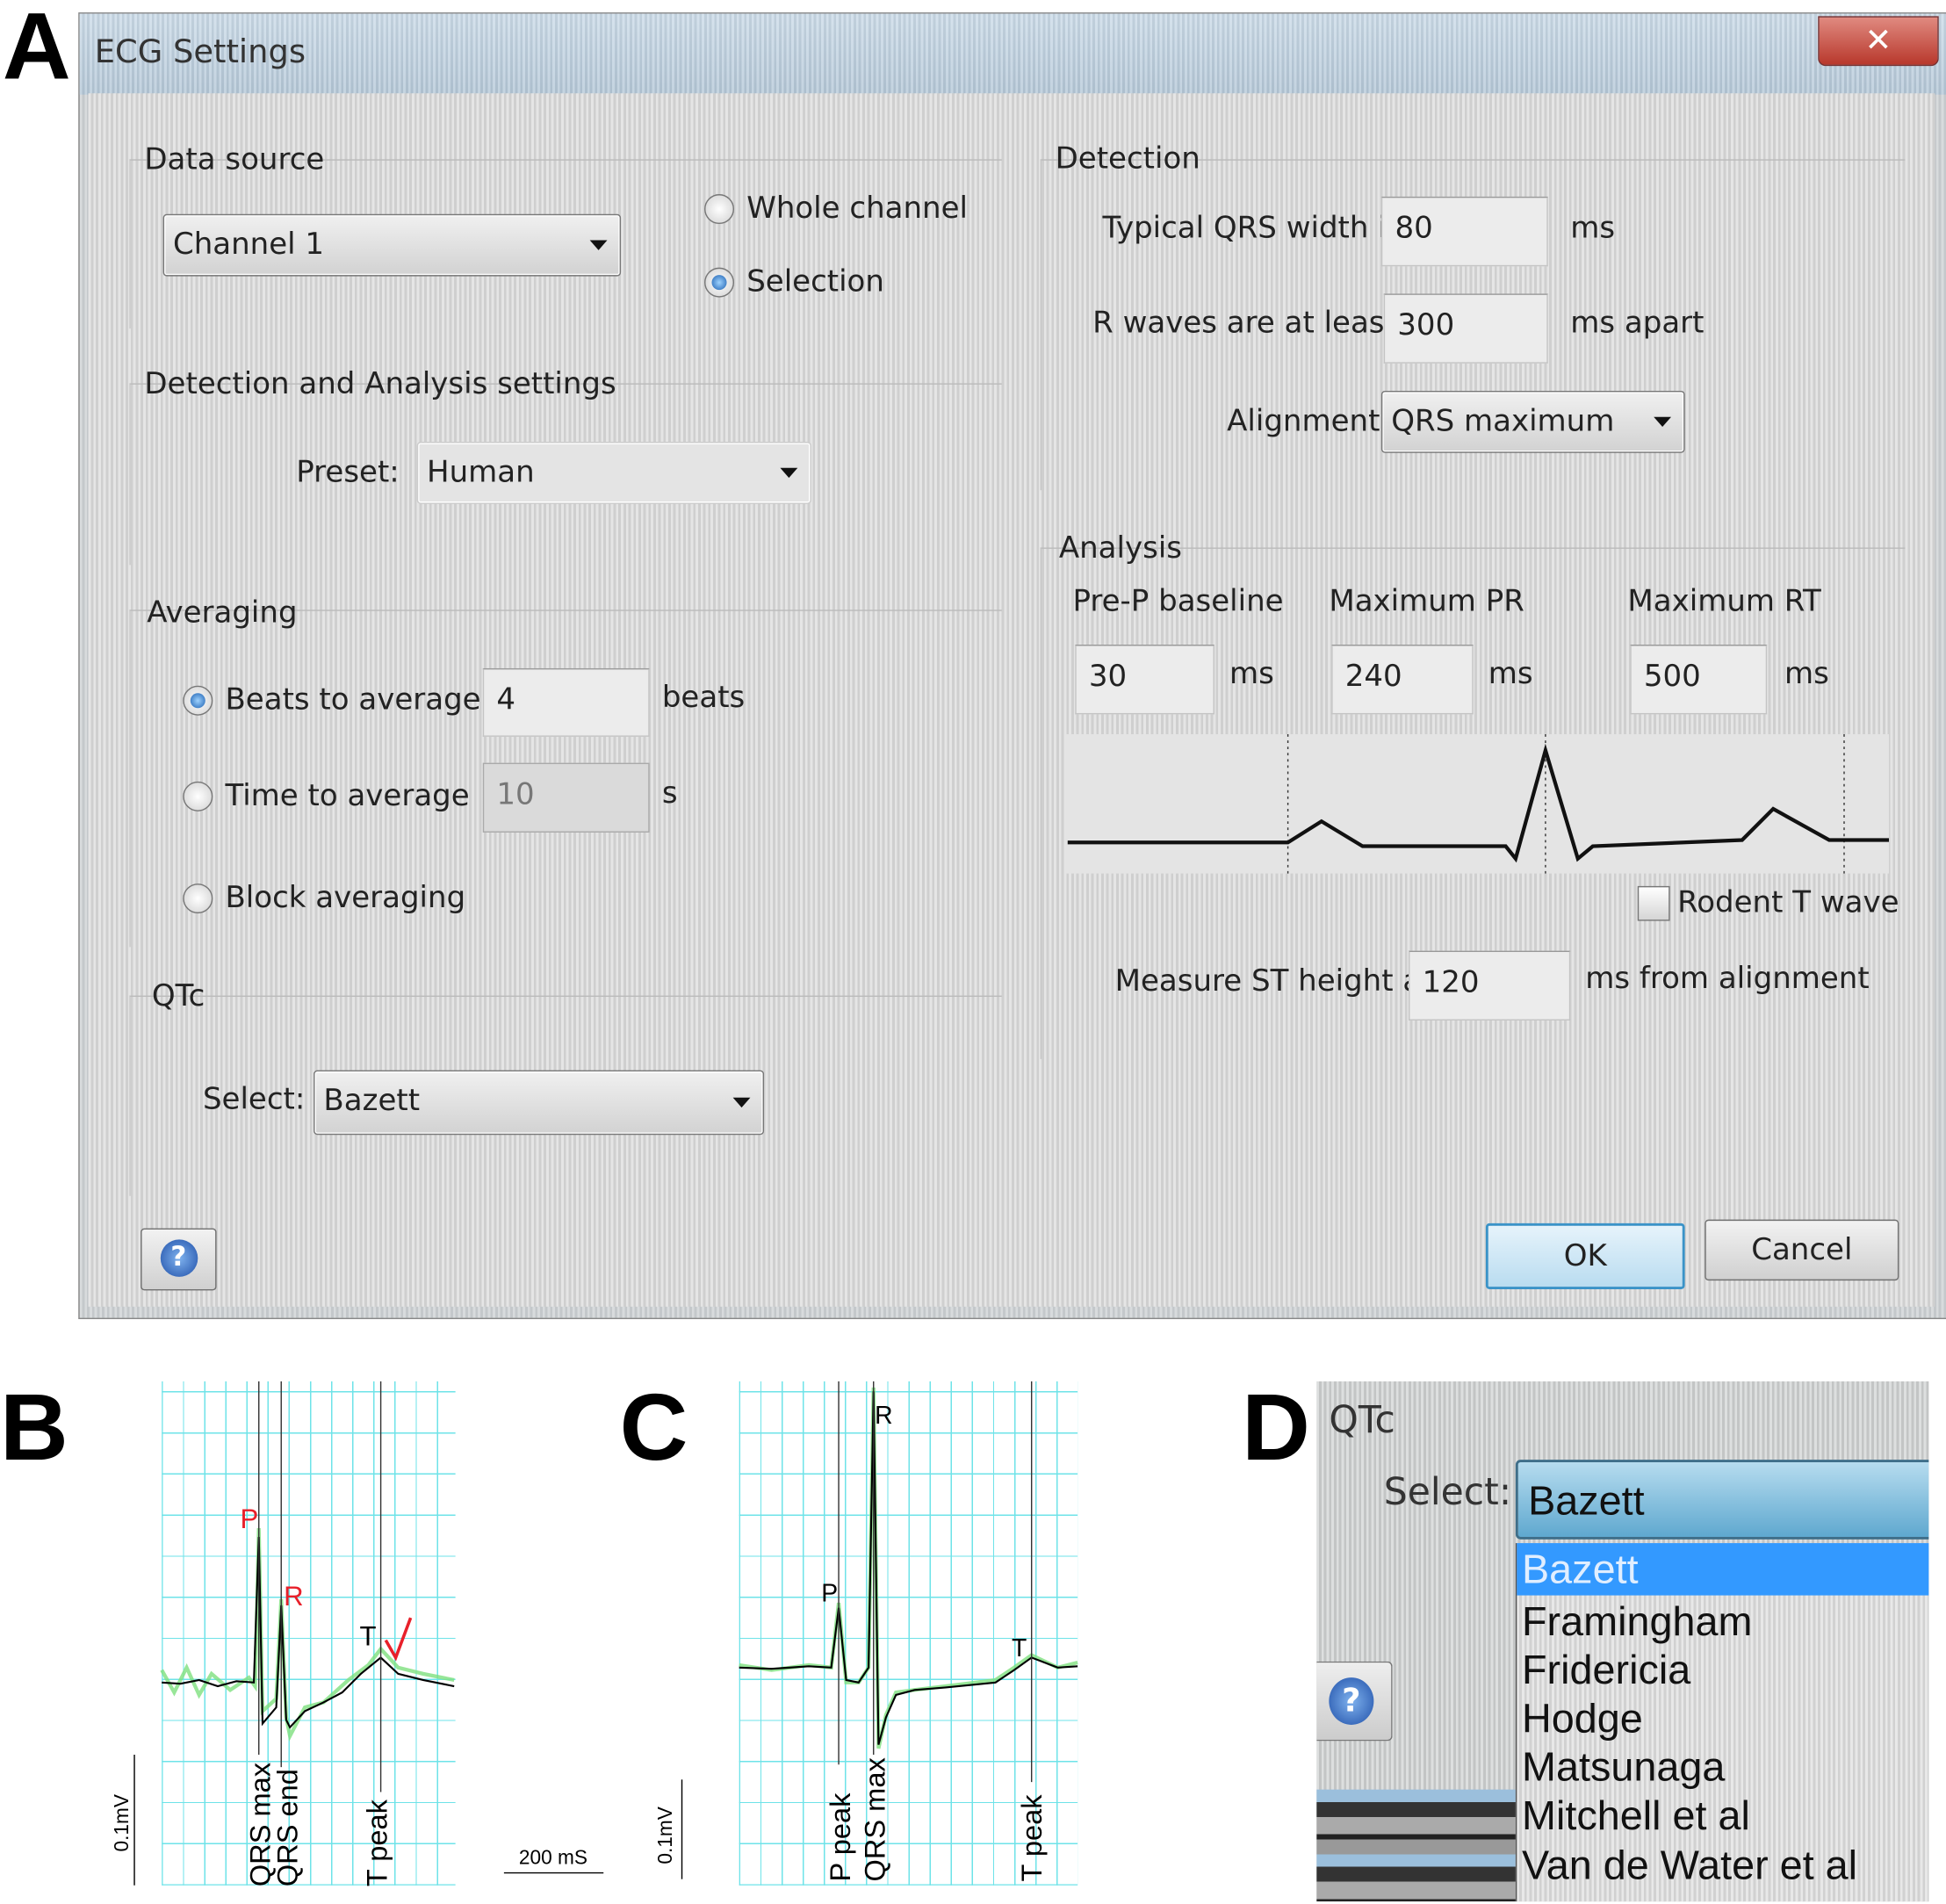 This screenshot has height=1904, width=1946. I want to click on alignment-dropdown: QRS maximum, so click(1532, 421).